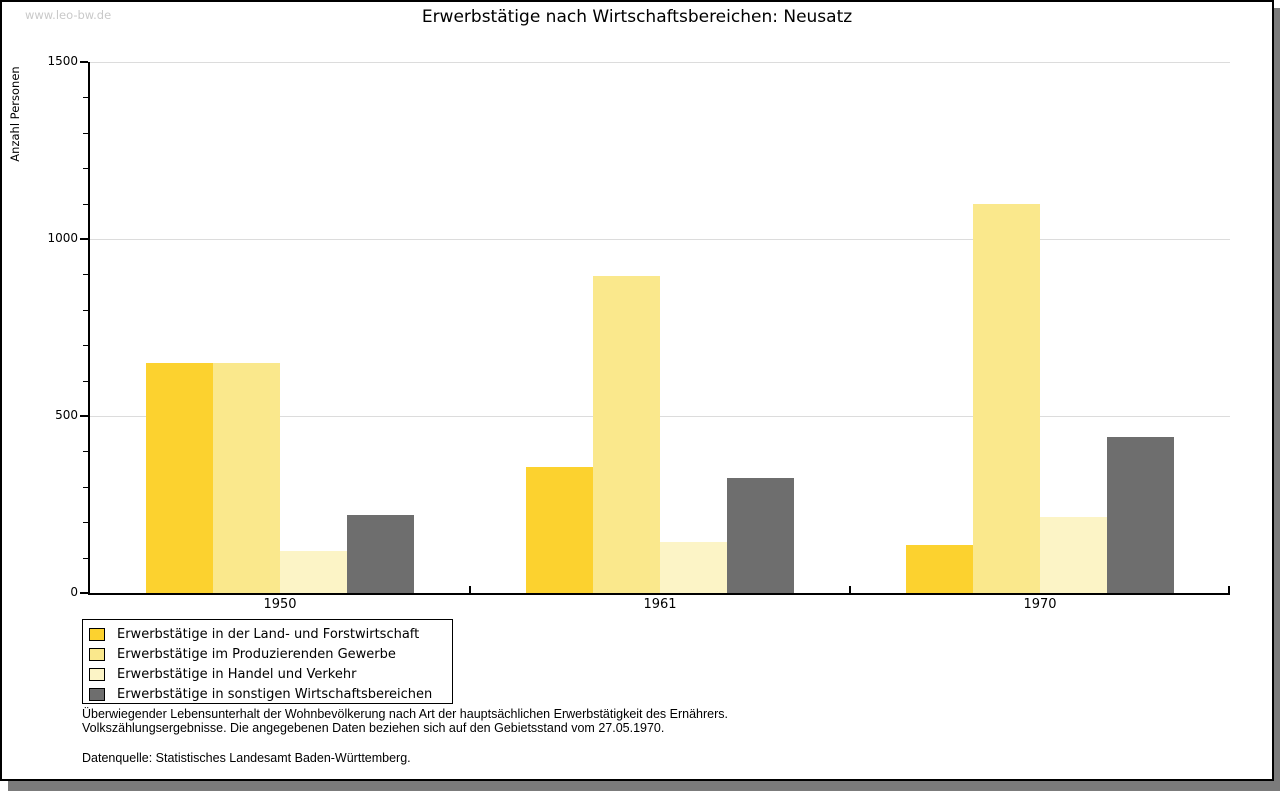  What do you see at coordinates (89, 328) in the screenshot?
I see `y-axis-line` at bounding box center [89, 328].